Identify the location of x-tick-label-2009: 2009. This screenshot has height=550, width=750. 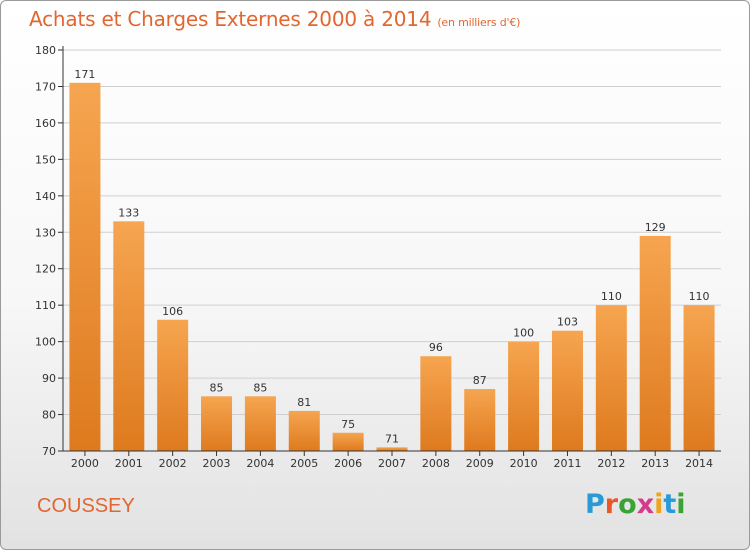
(480, 463).